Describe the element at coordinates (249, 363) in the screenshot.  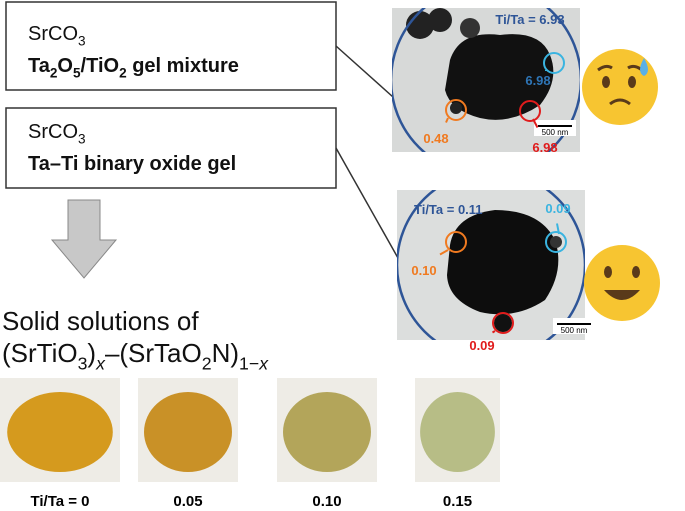
I see `subscript: 1−` at that location.